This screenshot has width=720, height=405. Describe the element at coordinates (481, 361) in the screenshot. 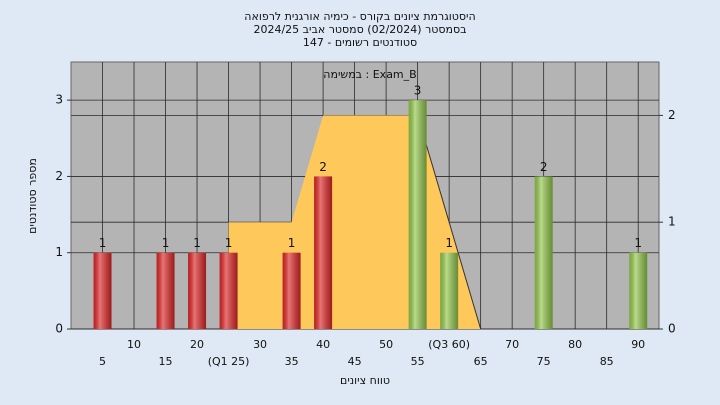

I see `x-tick-label: 65` at that location.